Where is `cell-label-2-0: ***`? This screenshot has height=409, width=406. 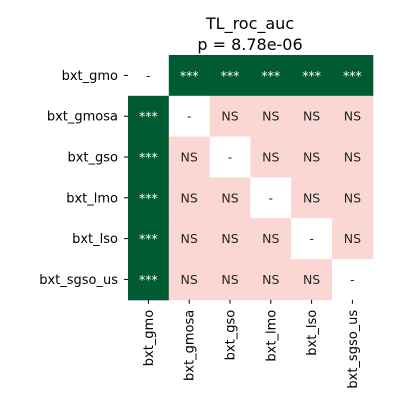
cell-label-2-0: *** is located at coordinates (148, 157).